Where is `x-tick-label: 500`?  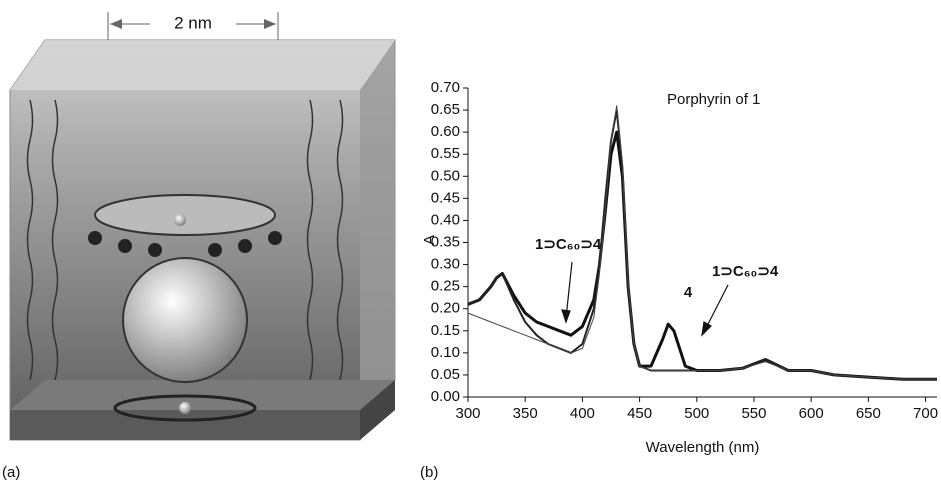
x-tick-label: 500 is located at coordinates (696, 413).